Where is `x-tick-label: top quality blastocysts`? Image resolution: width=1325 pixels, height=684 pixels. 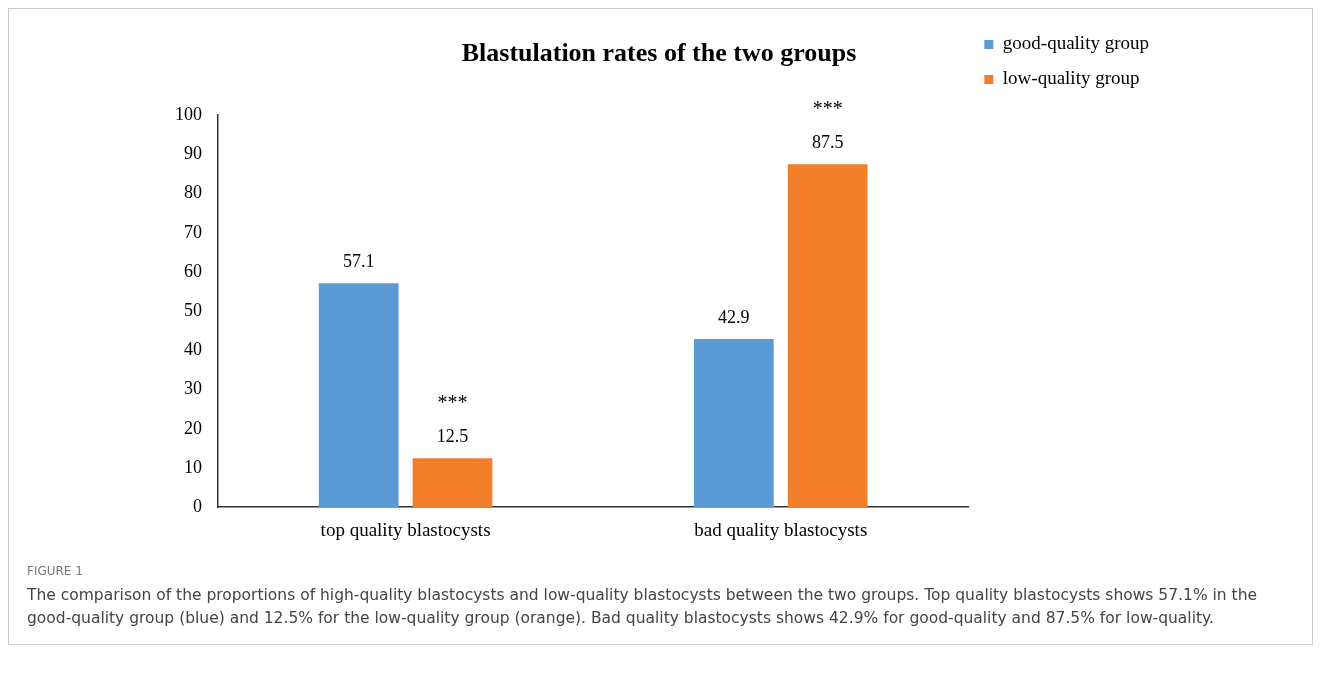
x-tick-label: top quality blastocysts is located at coordinates (405, 529).